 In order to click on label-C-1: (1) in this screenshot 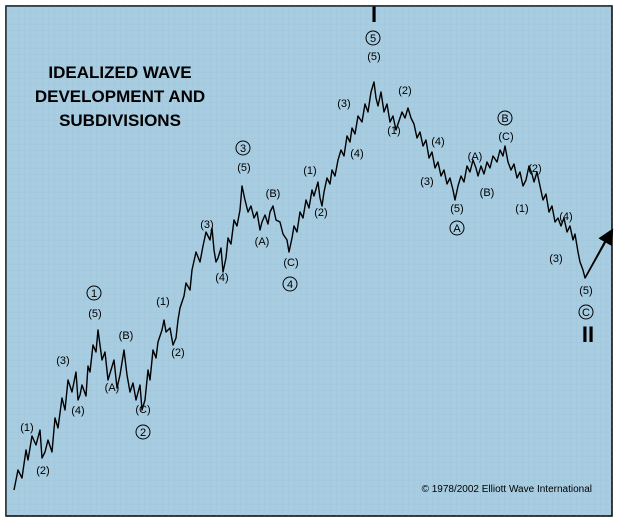, I will do `click(521, 209)`.